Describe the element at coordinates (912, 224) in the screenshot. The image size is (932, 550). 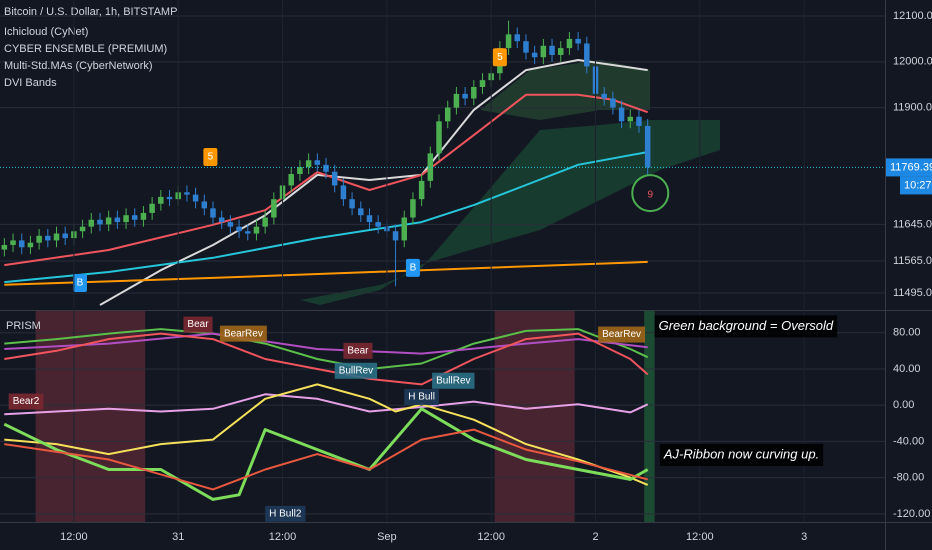
I see `y-tick-label: 11645.00` at that location.